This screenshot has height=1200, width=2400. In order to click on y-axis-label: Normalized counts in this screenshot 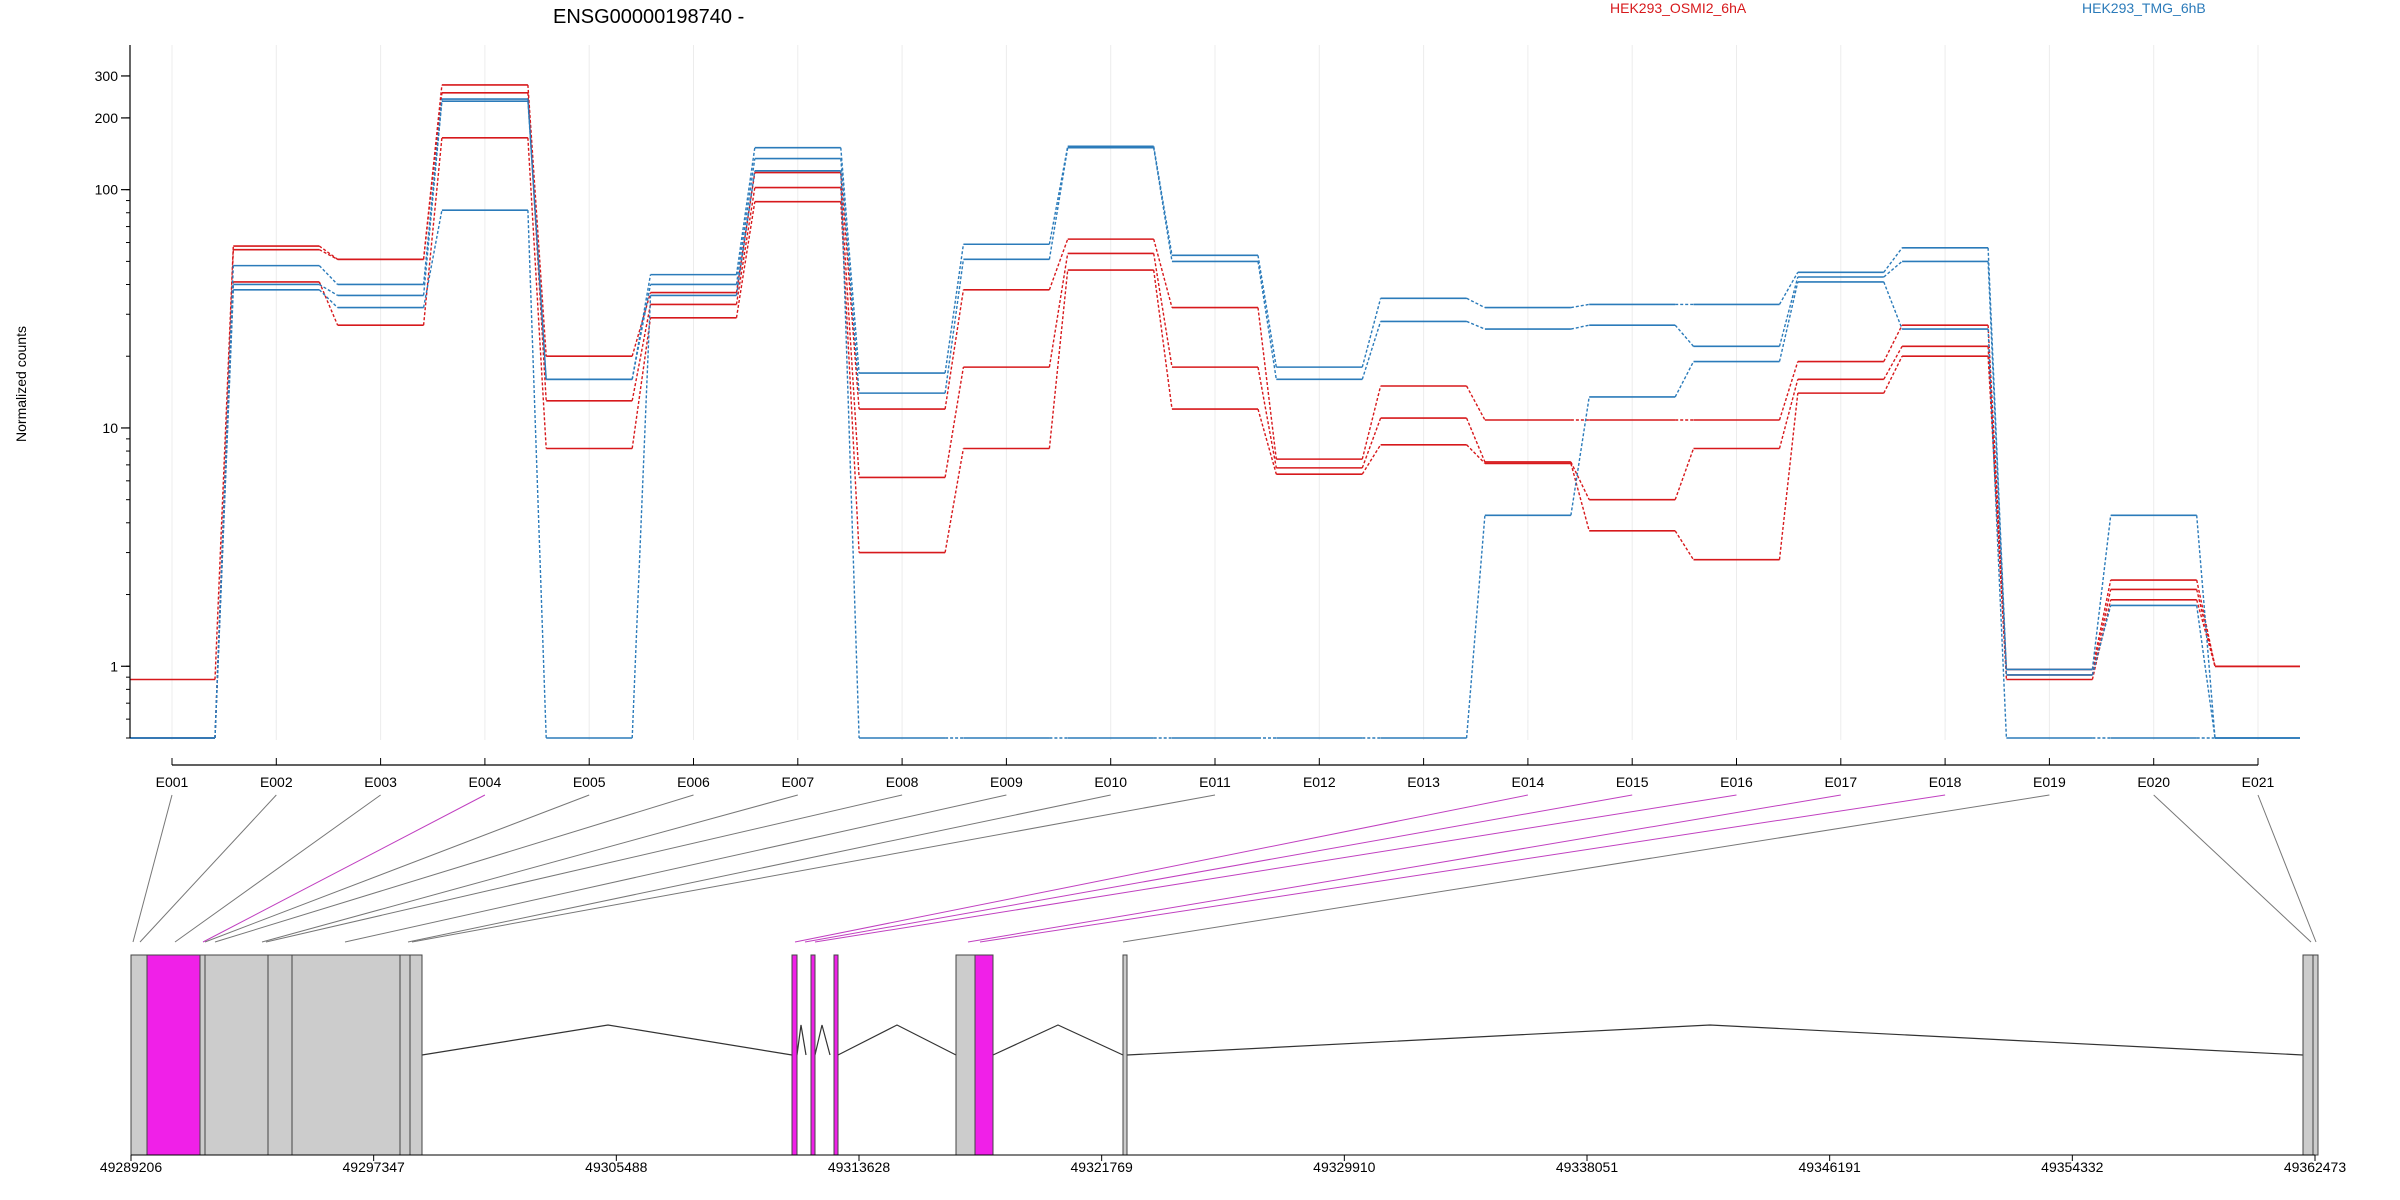, I will do `click(21, 384)`.